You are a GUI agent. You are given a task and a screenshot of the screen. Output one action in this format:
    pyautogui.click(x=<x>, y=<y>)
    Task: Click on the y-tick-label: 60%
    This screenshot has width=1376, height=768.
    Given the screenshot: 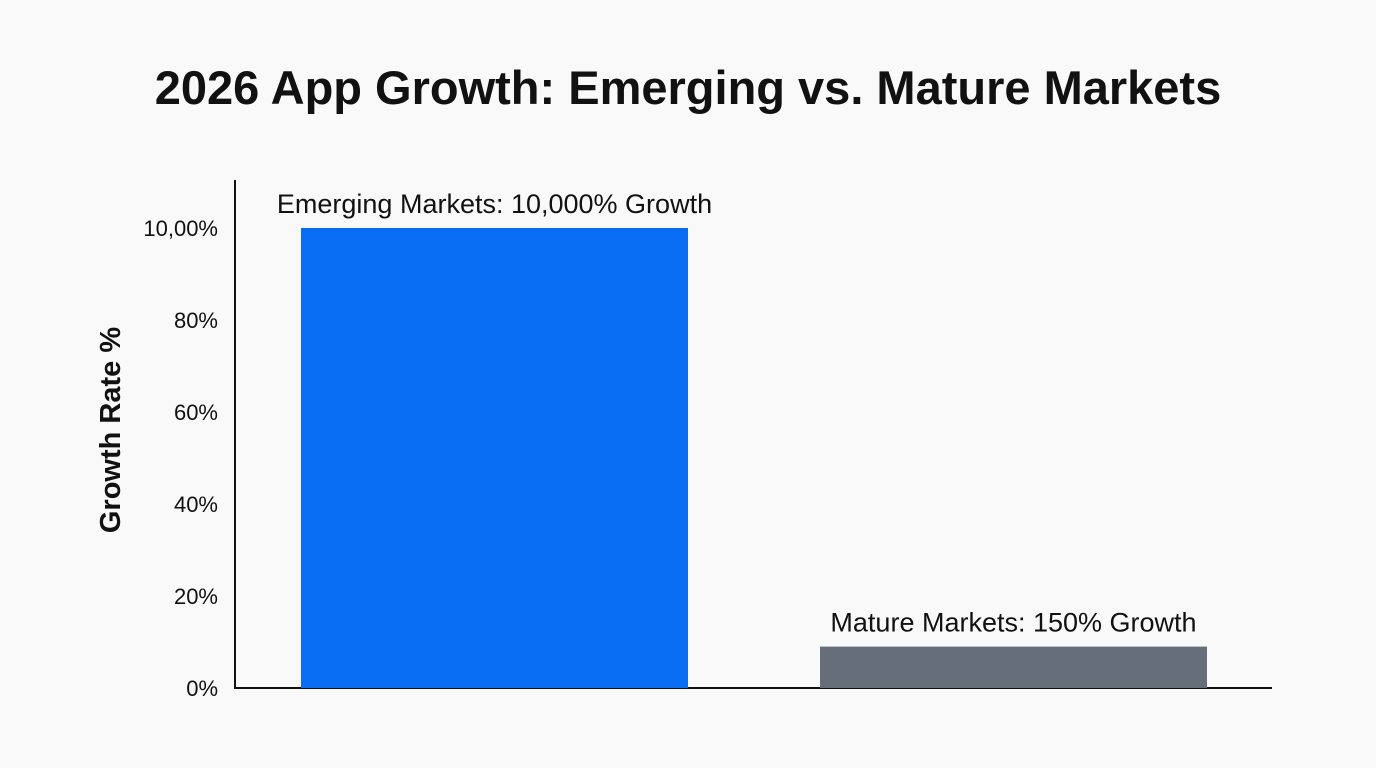 What is the action you would take?
    pyautogui.click(x=196, y=412)
    